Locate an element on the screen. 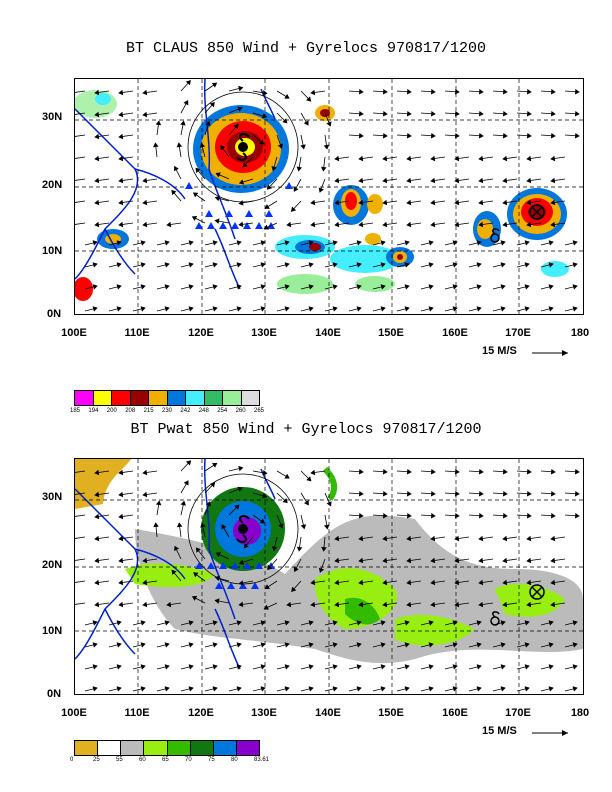 Image resolution: width=612 pixels, height=792 pixels. panel2-colorbar-label: 80 is located at coordinates (234, 760).